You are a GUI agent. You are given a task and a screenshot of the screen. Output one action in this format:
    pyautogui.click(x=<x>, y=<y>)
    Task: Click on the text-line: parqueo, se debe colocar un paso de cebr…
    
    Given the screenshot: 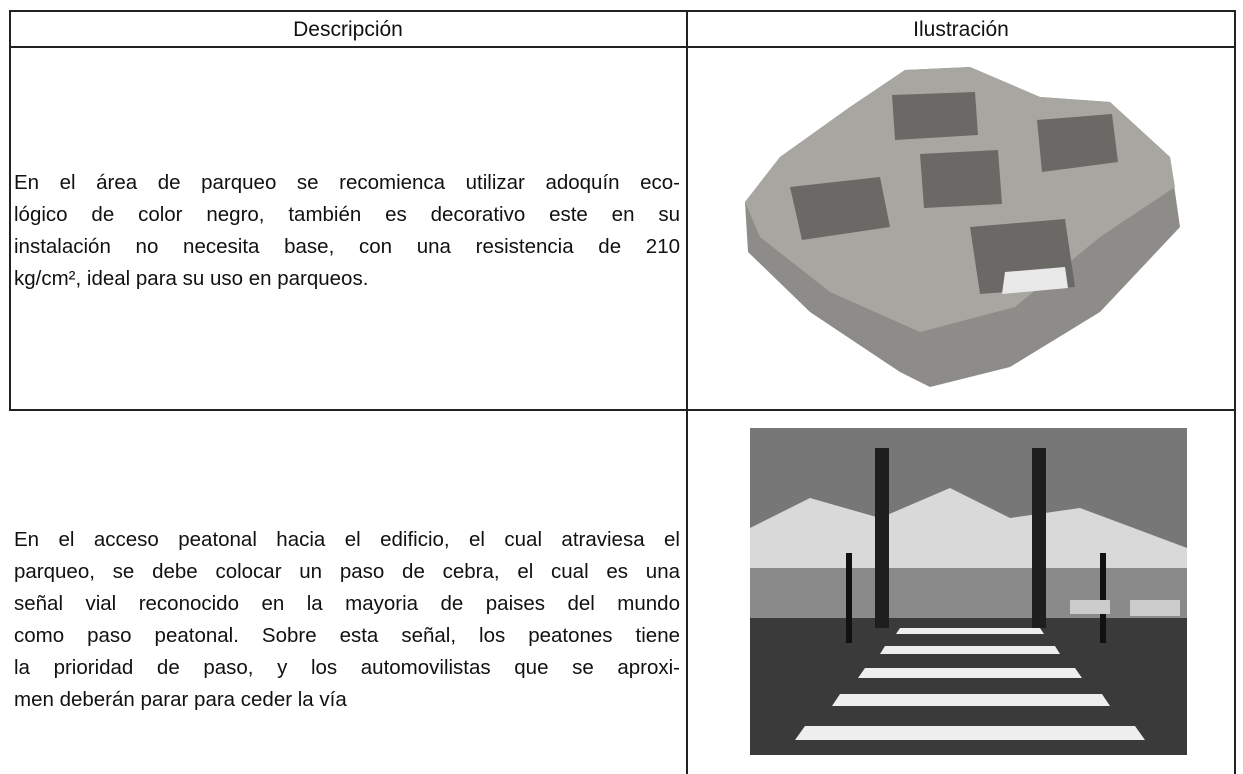 What is the action you would take?
    pyautogui.click(x=347, y=571)
    